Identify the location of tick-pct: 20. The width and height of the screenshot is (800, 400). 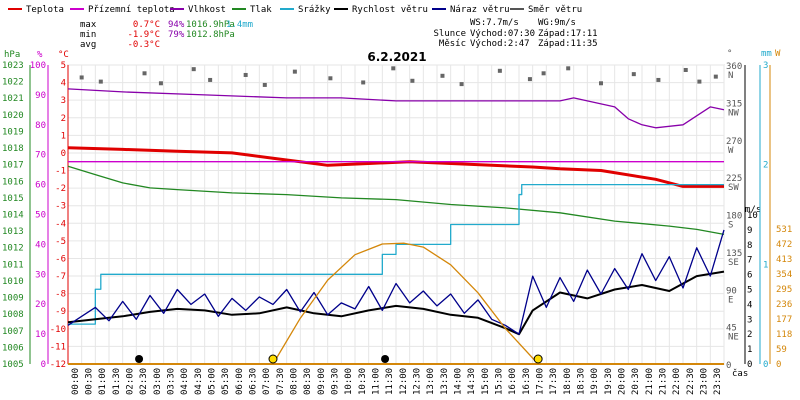
(40, 305).